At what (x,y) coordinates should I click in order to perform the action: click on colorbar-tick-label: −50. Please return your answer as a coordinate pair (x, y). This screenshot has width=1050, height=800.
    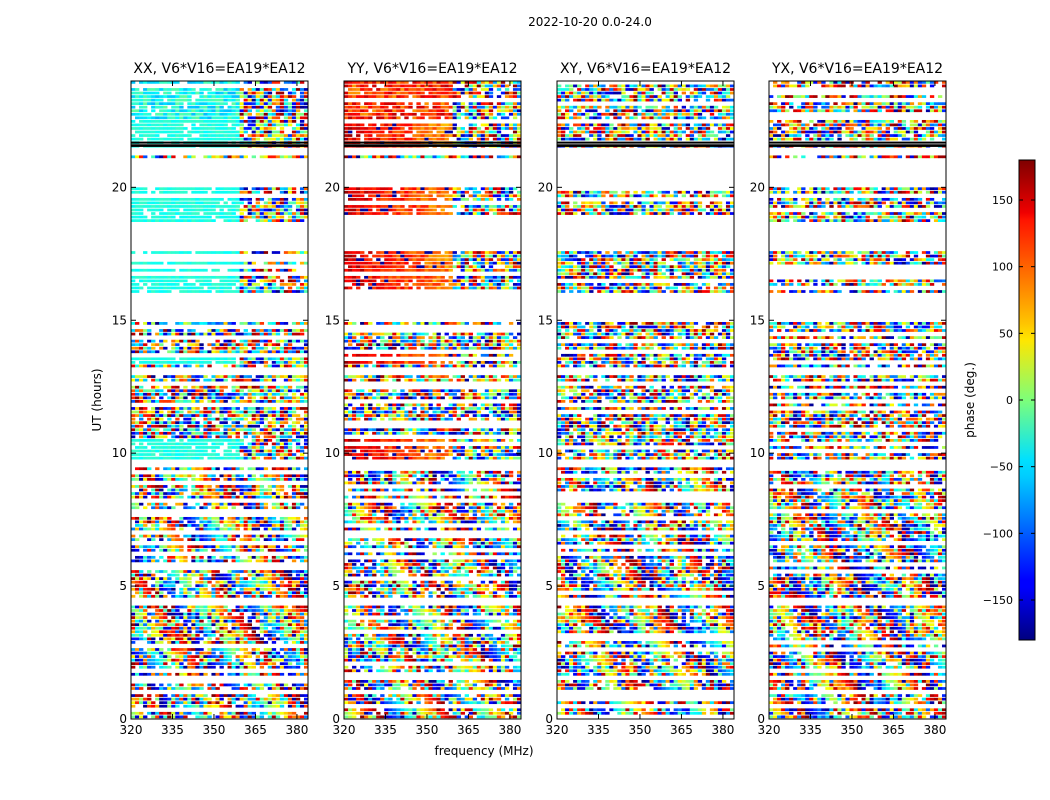
    Looking at the image, I should click on (1001, 467).